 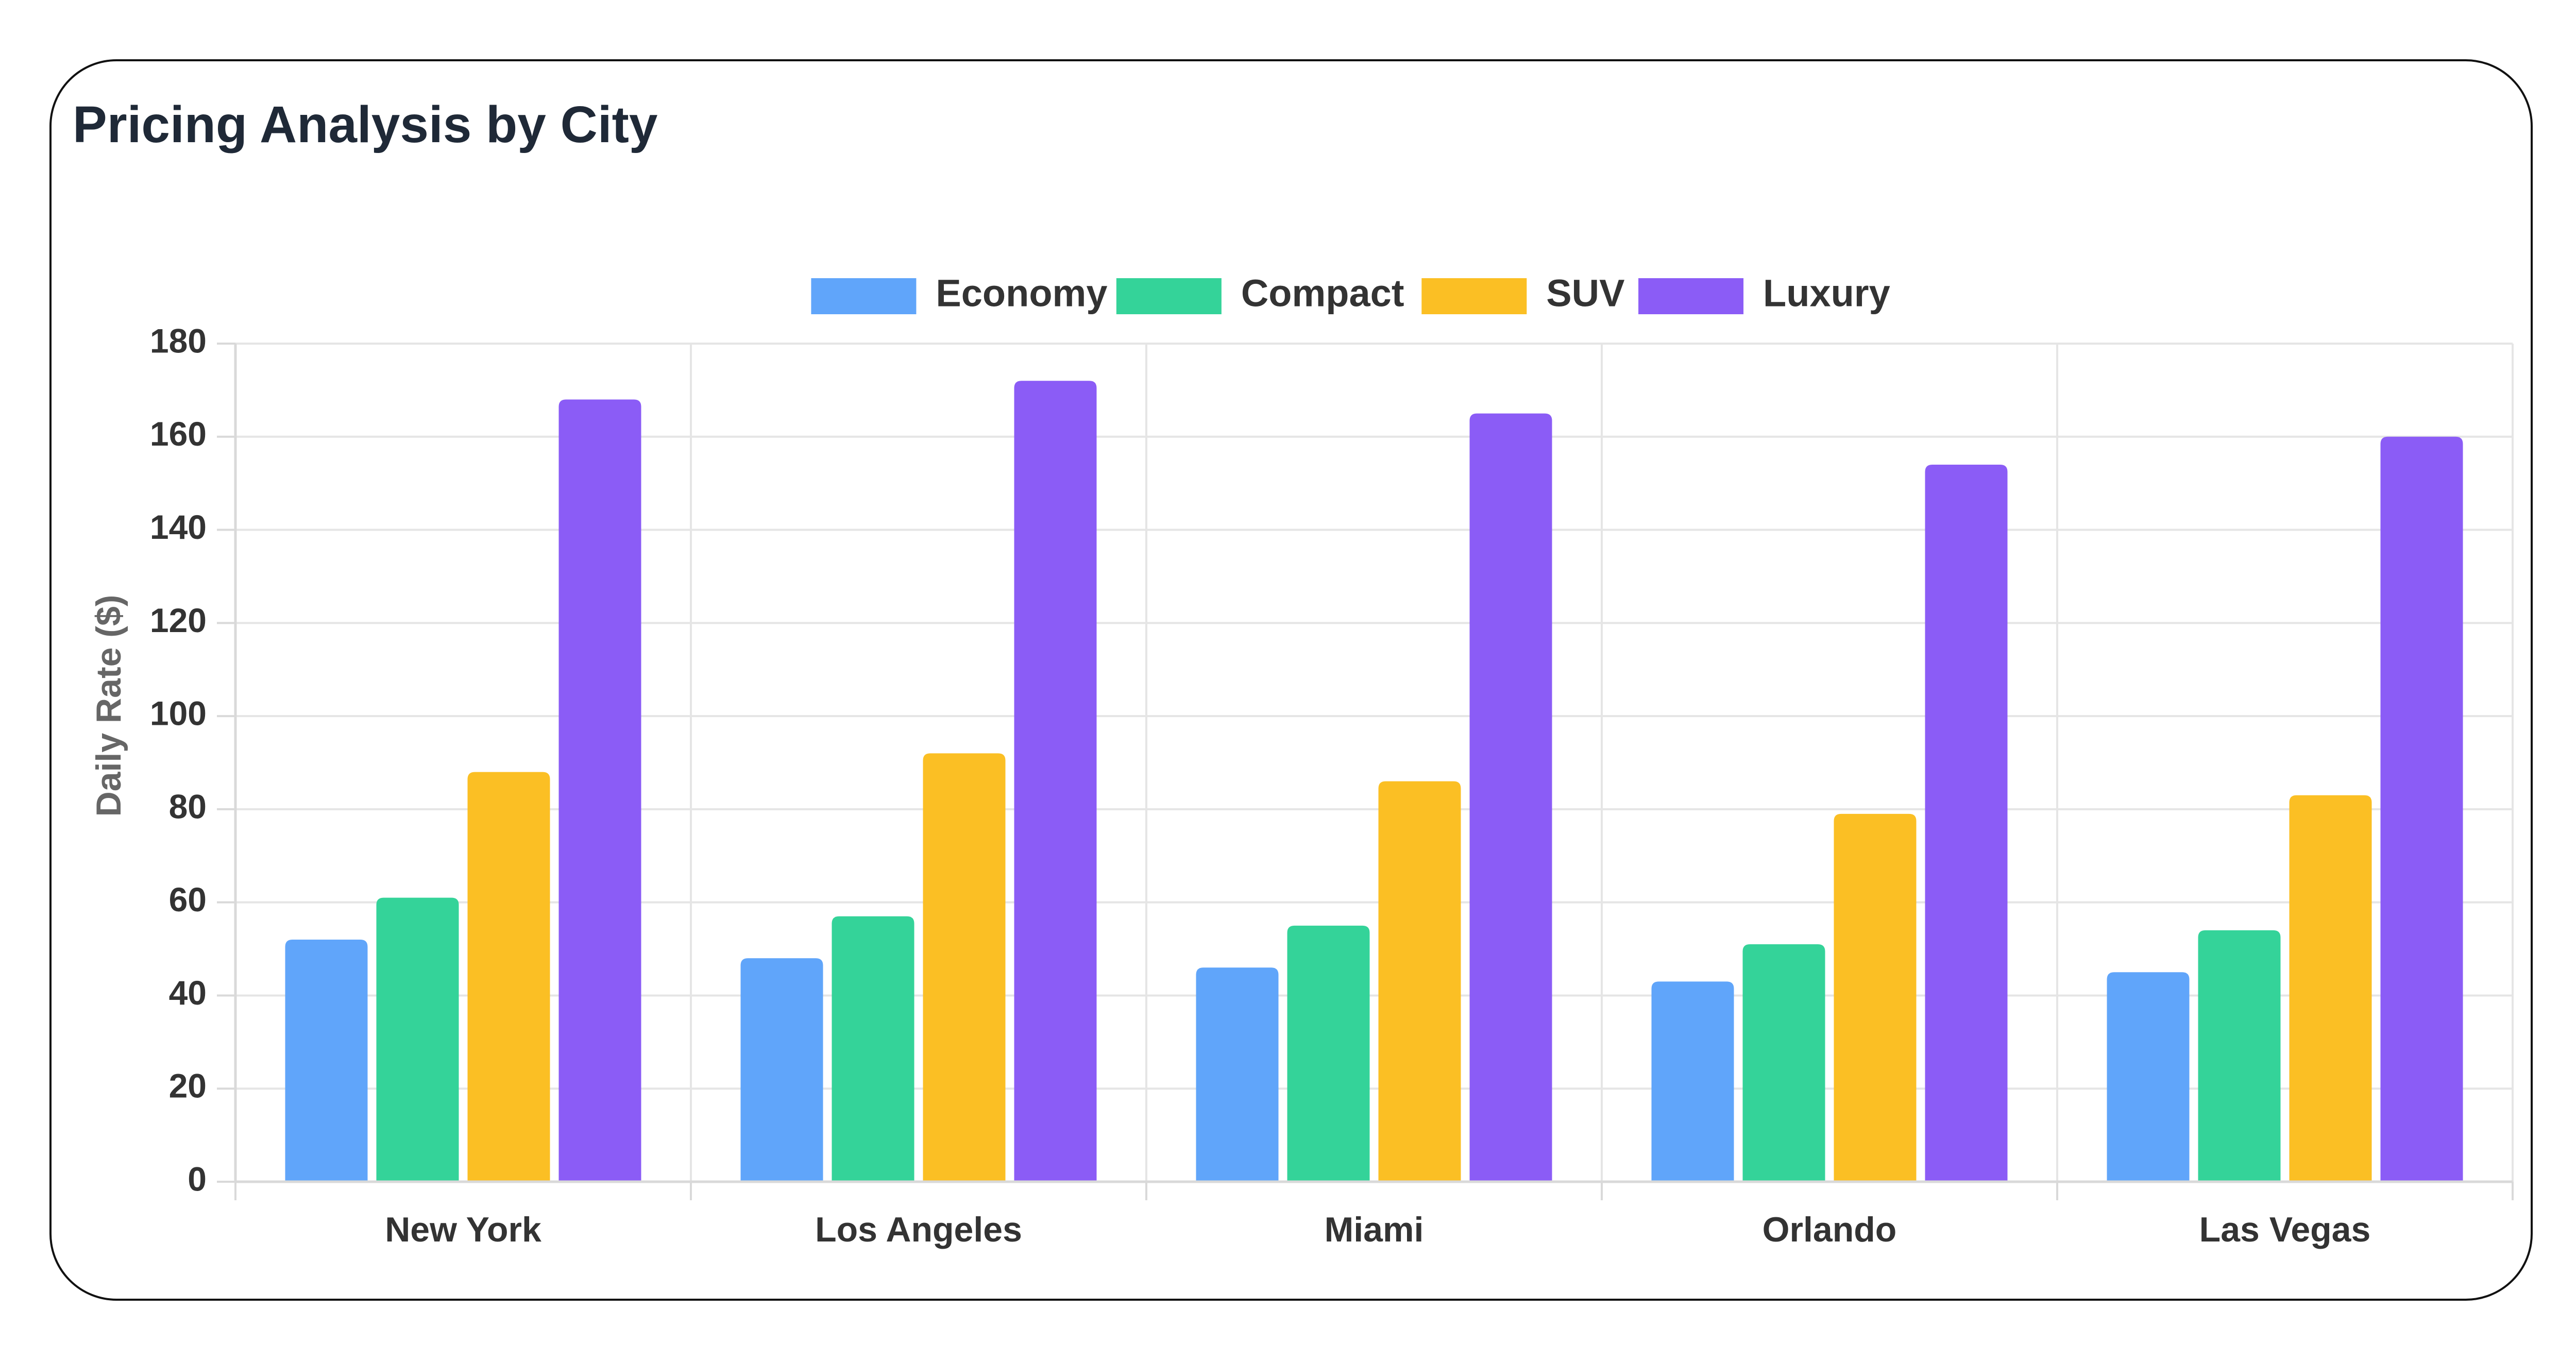 I want to click on y-tick-label: 60, so click(x=188, y=899).